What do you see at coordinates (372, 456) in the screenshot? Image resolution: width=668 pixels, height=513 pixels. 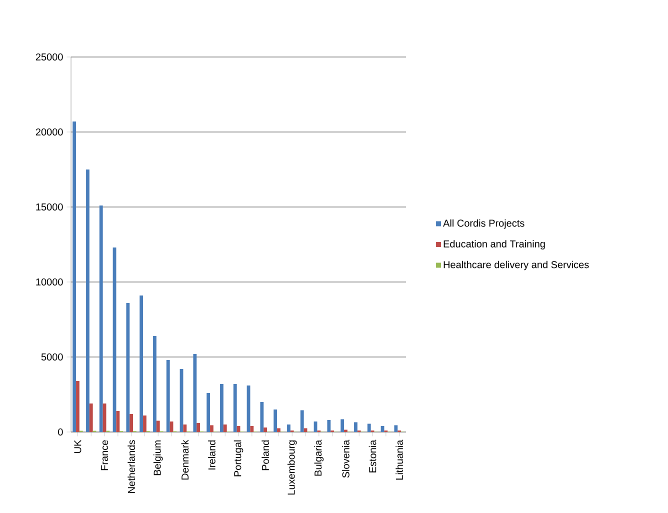 I see `x-tick-label: Estonia` at bounding box center [372, 456].